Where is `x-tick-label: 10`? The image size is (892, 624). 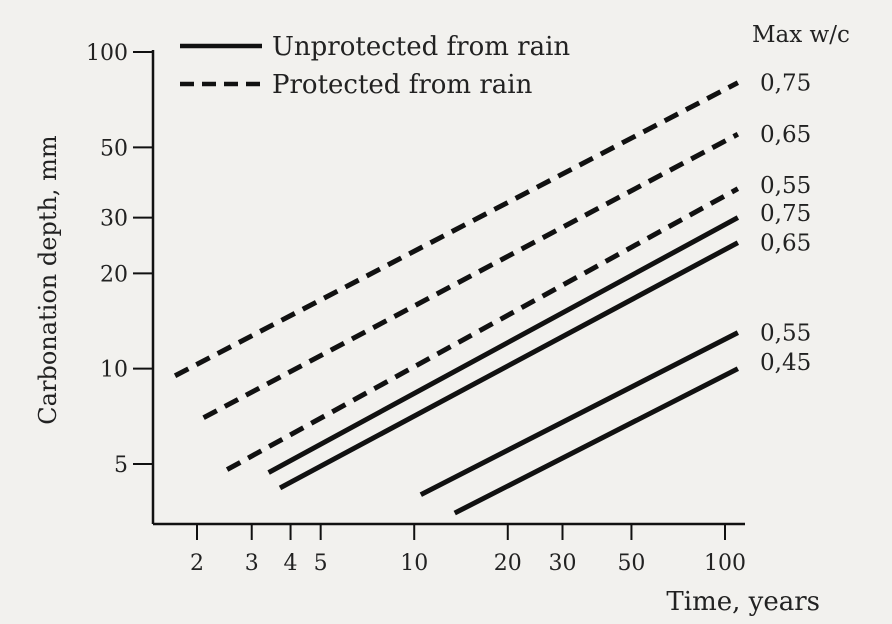 x-tick-label: 10 is located at coordinates (414, 563).